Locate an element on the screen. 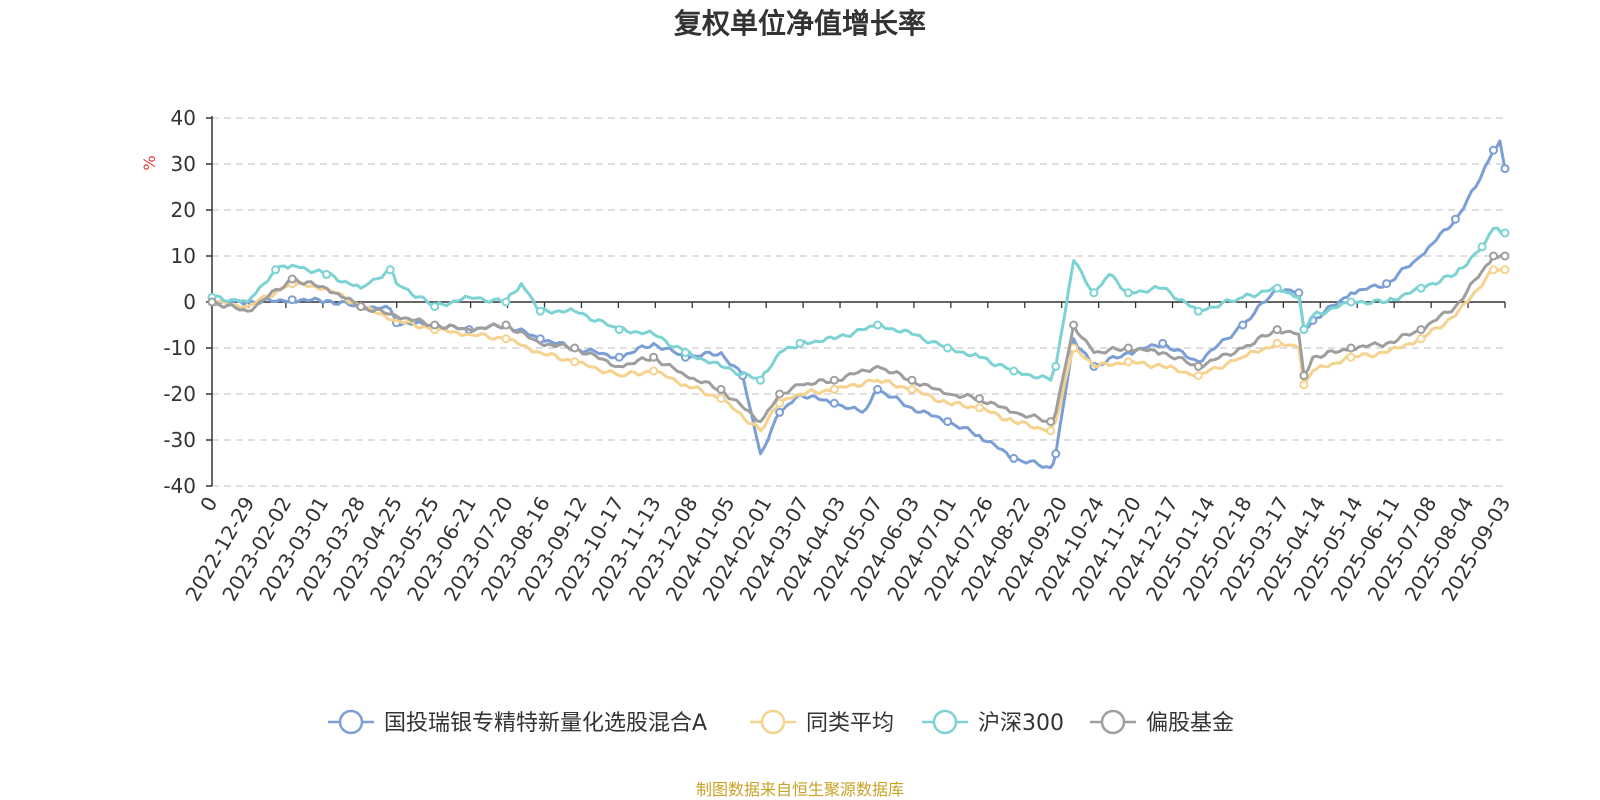  legend-label: 同类平均 is located at coordinates (850, 723).